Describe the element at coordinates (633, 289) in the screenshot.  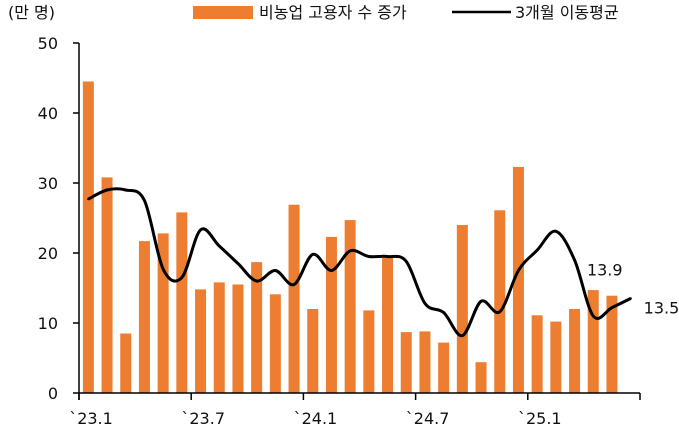
I see `data-labels: 13.9 13.5` at that location.